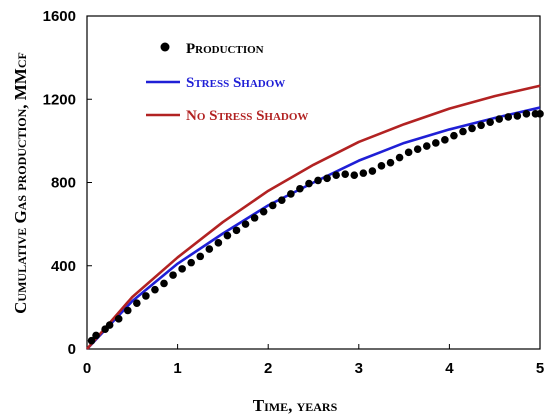  I want to click on y-tick-label: 800, so click(63, 183).